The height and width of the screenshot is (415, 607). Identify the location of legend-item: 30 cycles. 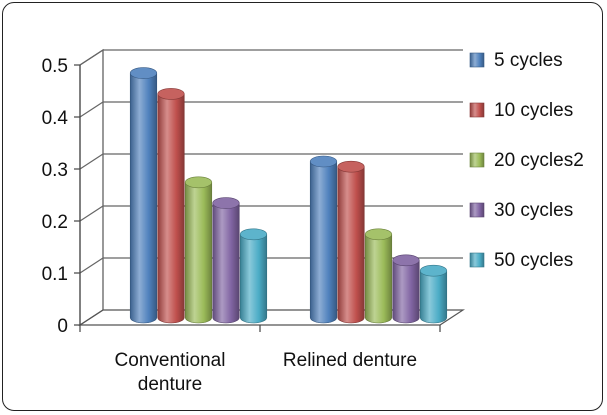
(521, 210).